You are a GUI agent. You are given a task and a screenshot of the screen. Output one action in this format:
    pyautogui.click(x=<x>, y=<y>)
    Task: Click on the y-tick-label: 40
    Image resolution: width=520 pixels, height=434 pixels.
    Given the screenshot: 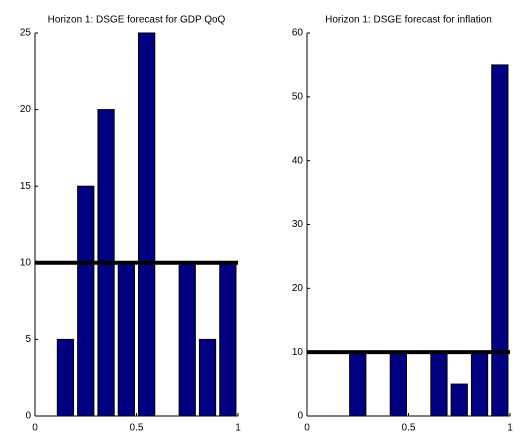 What is the action you would take?
    pyautogui.click(x=298, y=160)
    